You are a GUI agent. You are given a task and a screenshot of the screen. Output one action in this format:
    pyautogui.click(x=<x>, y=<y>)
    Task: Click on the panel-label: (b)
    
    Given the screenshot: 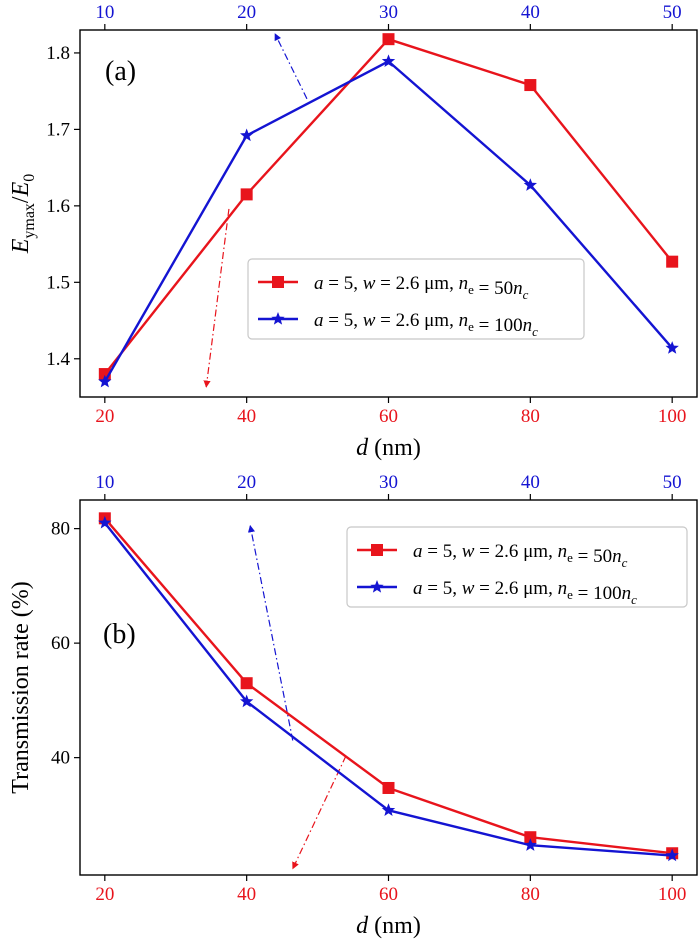 What is the action you would take?
    pyautogui.click(x=119, y=634)
    